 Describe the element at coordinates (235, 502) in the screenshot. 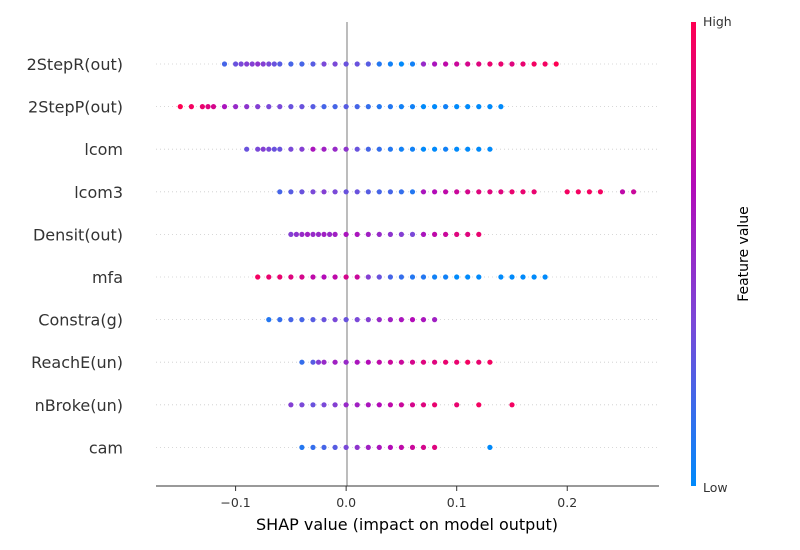

I see `x-tick-label: −0.1` at that location.